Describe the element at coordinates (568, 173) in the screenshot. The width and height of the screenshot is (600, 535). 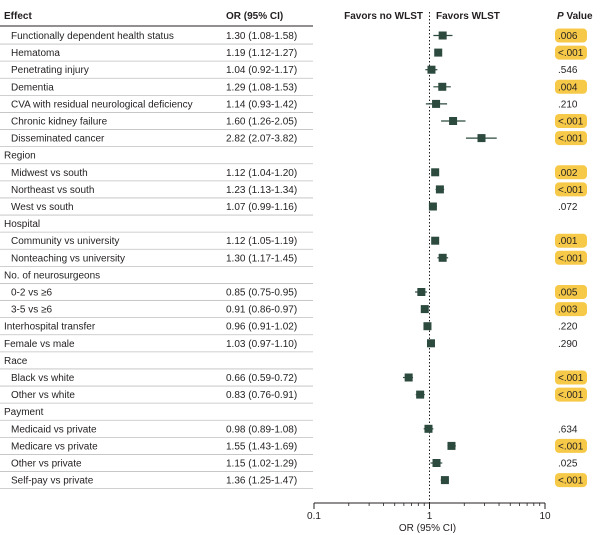
I see `p-value: .002` at that location.